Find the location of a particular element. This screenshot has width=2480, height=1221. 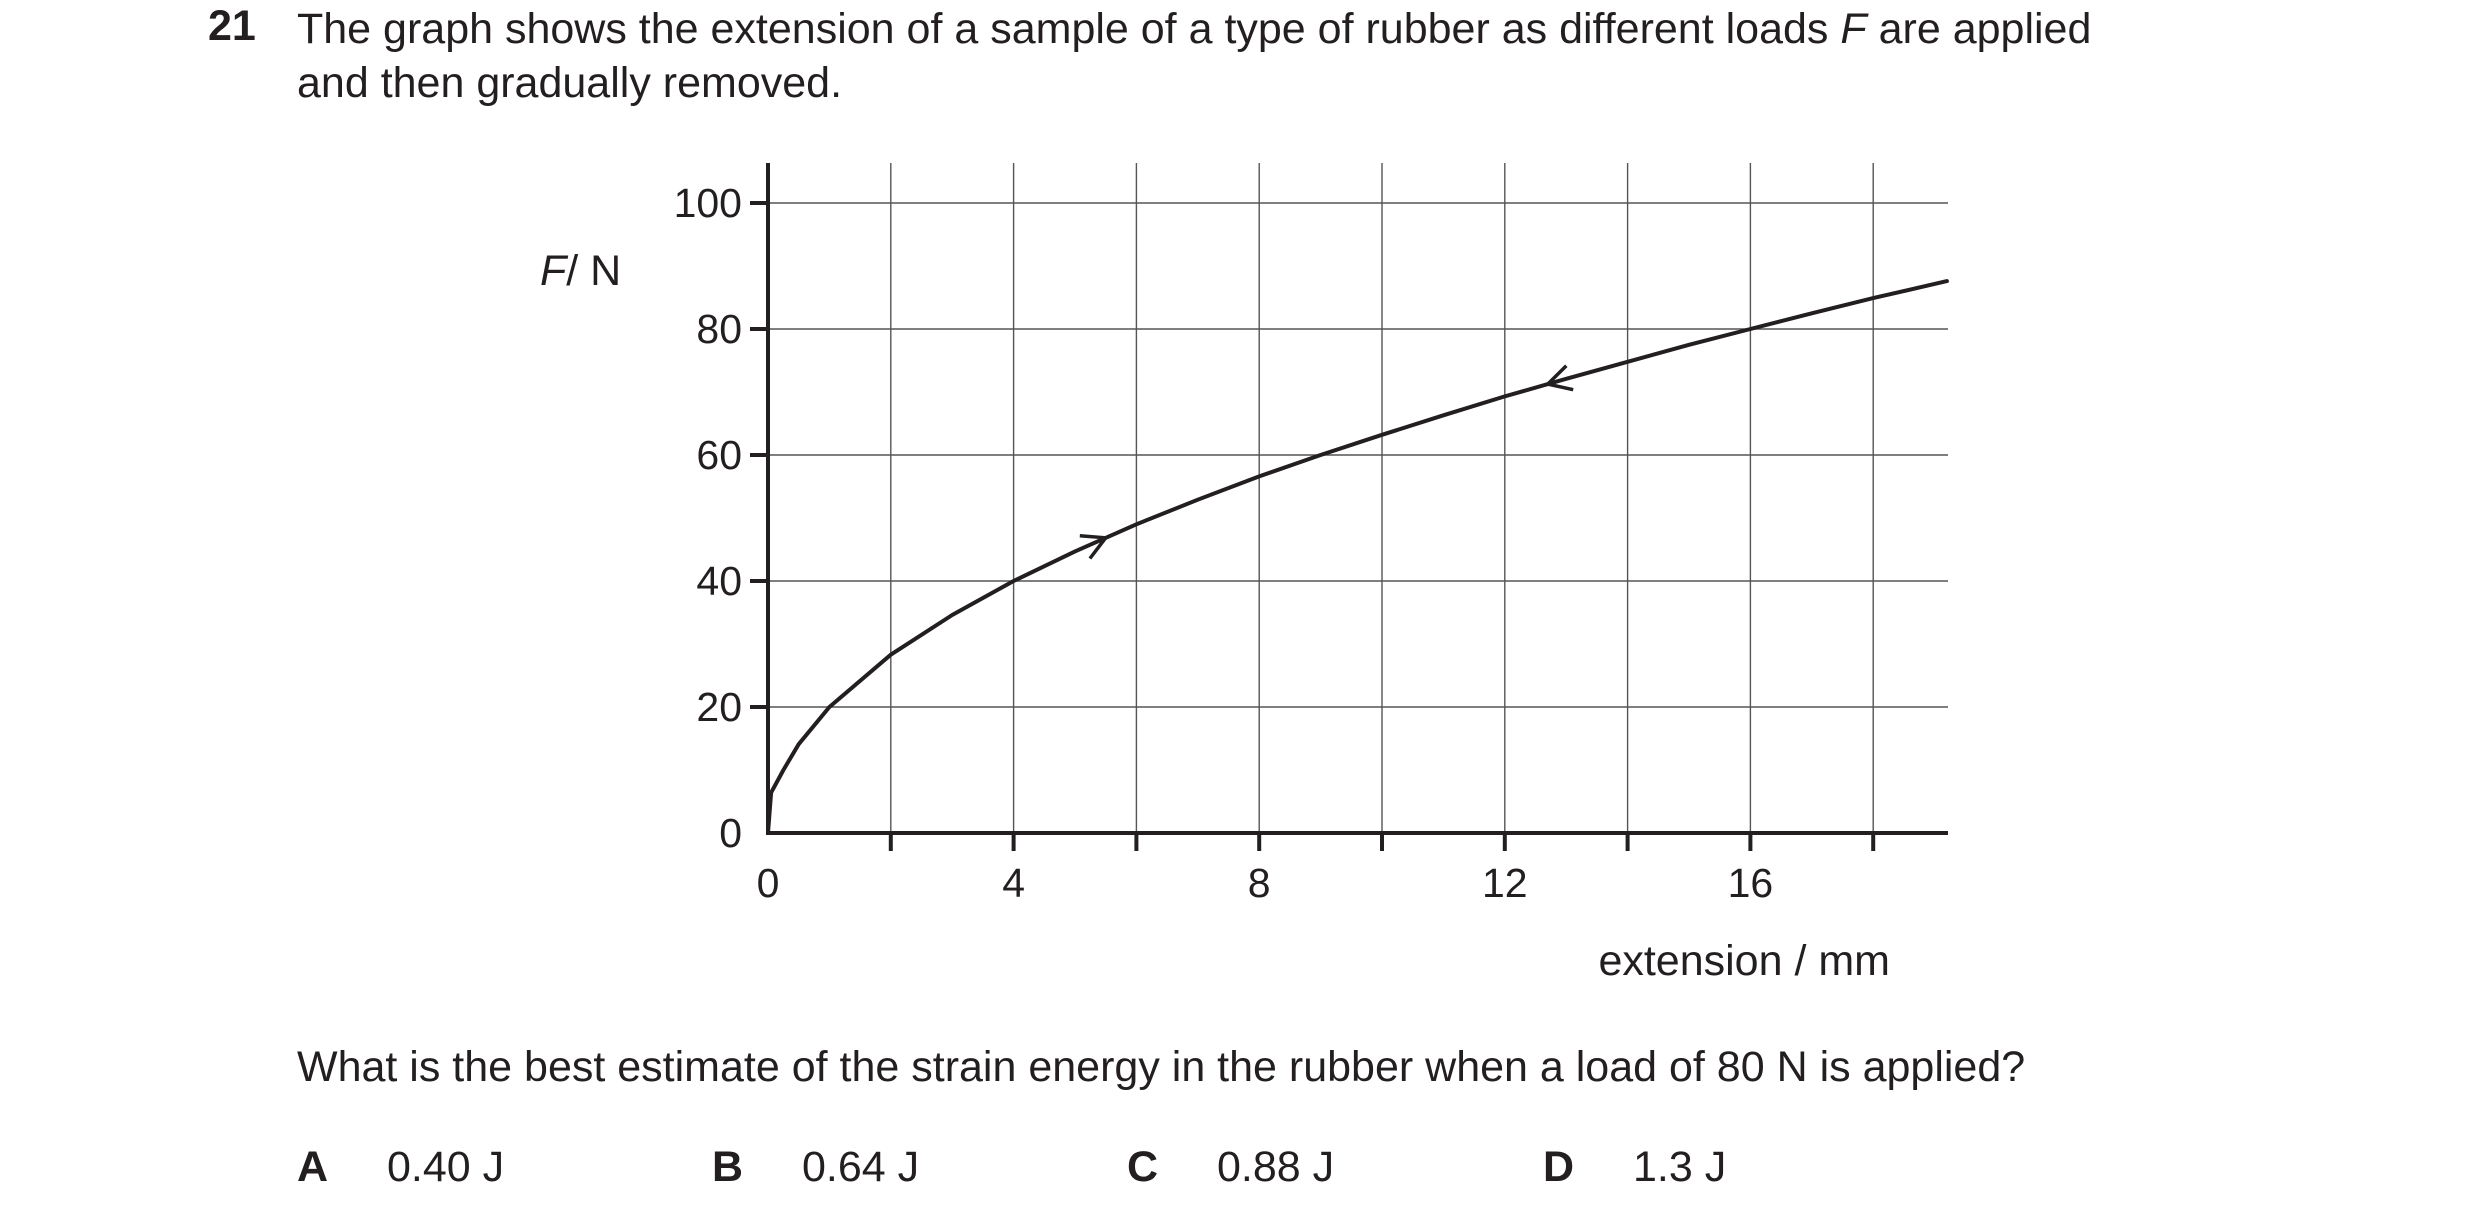

y-axis-variable: F is located at coordinates (554, 271).